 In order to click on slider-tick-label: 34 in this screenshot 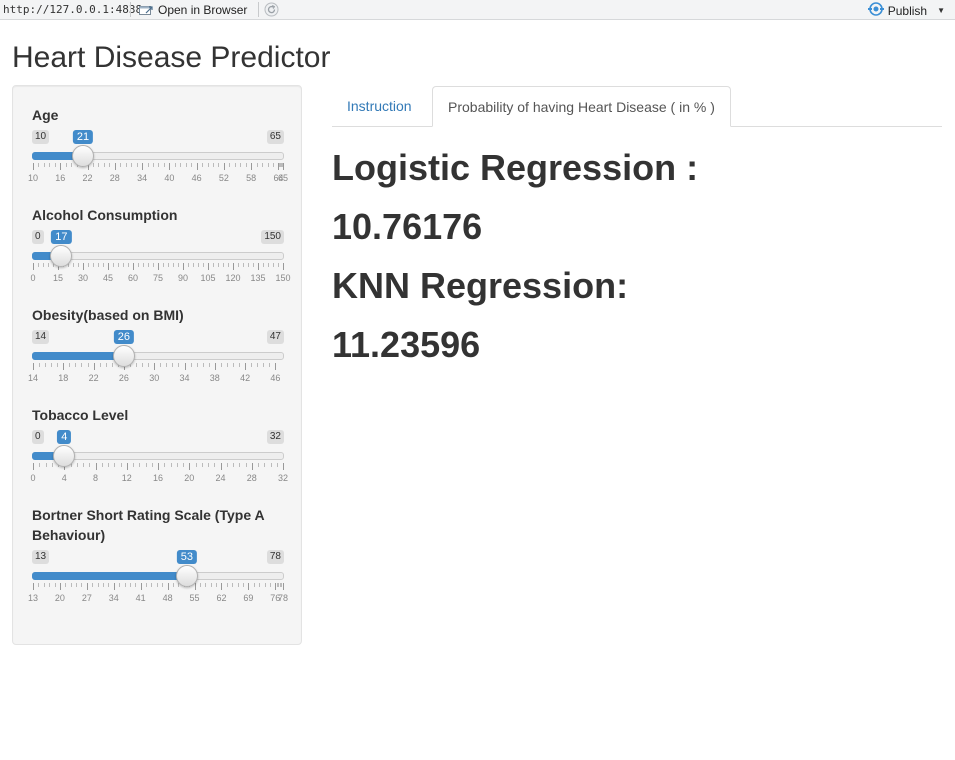, I will do `click(142, 178)`.